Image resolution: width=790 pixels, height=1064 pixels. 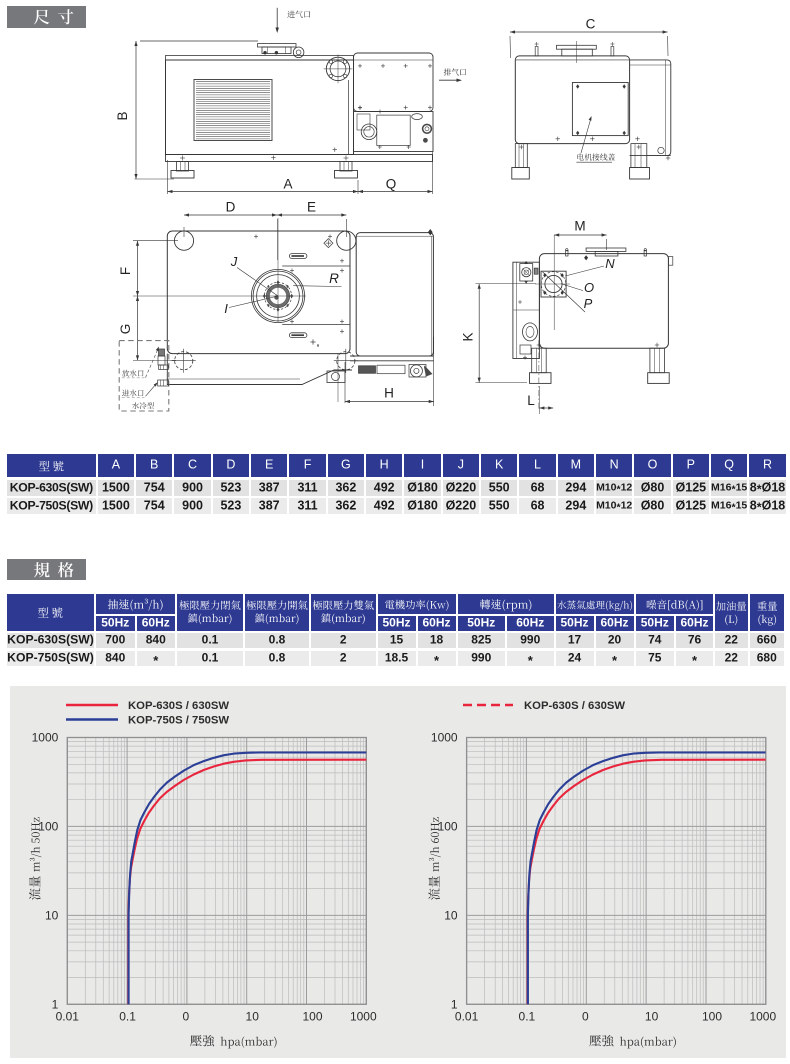 I want to click on svg-text: H, so click(x=389, y=393).